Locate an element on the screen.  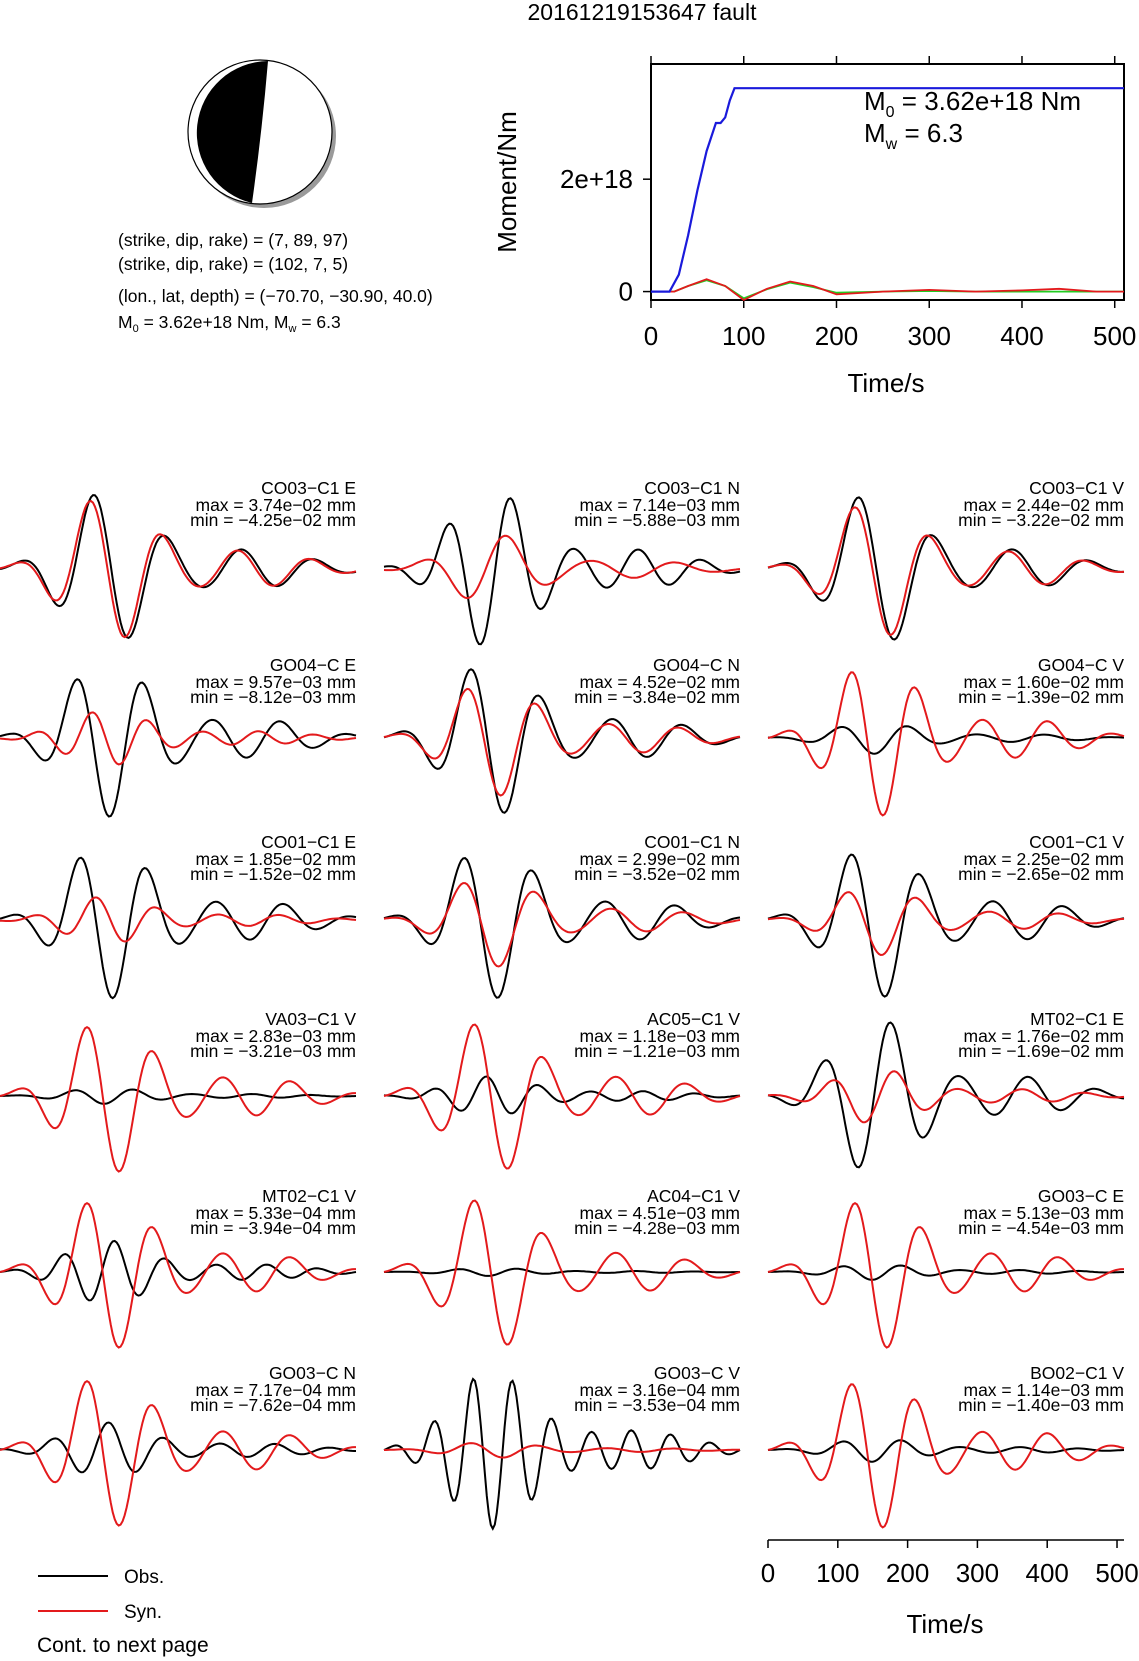
station-max: max = 4.51e−03 mm is located at coordinates (660, 1213).